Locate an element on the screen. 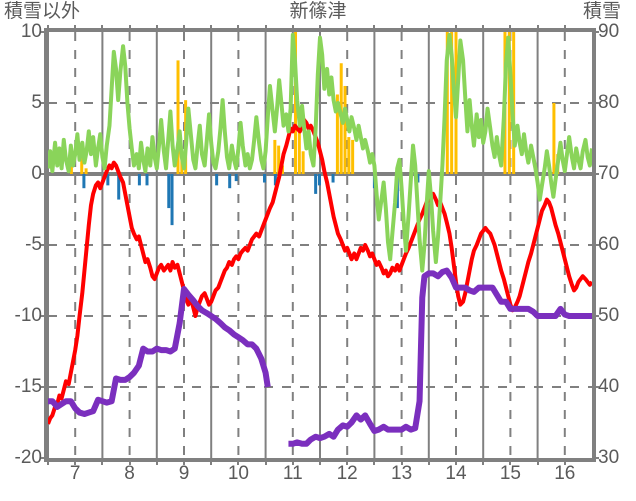 The height and width of the screenshot is (501, 636). y-tick-right: 80 is located at coordinates (609, 102).